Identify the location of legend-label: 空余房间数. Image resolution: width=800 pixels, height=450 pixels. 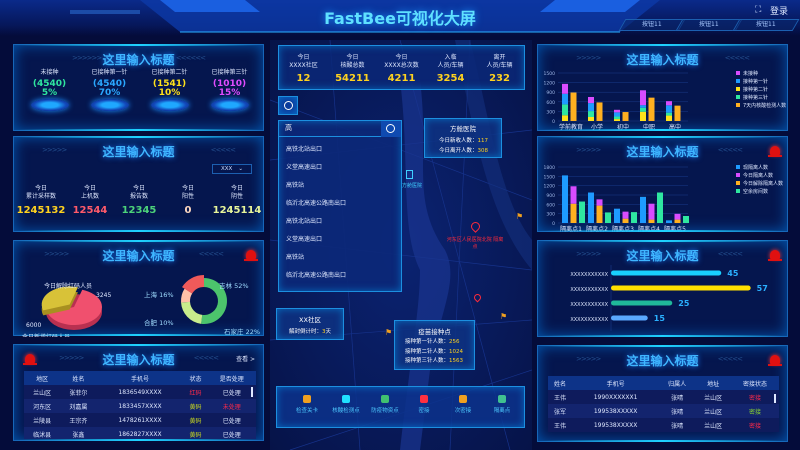
(755, 191).